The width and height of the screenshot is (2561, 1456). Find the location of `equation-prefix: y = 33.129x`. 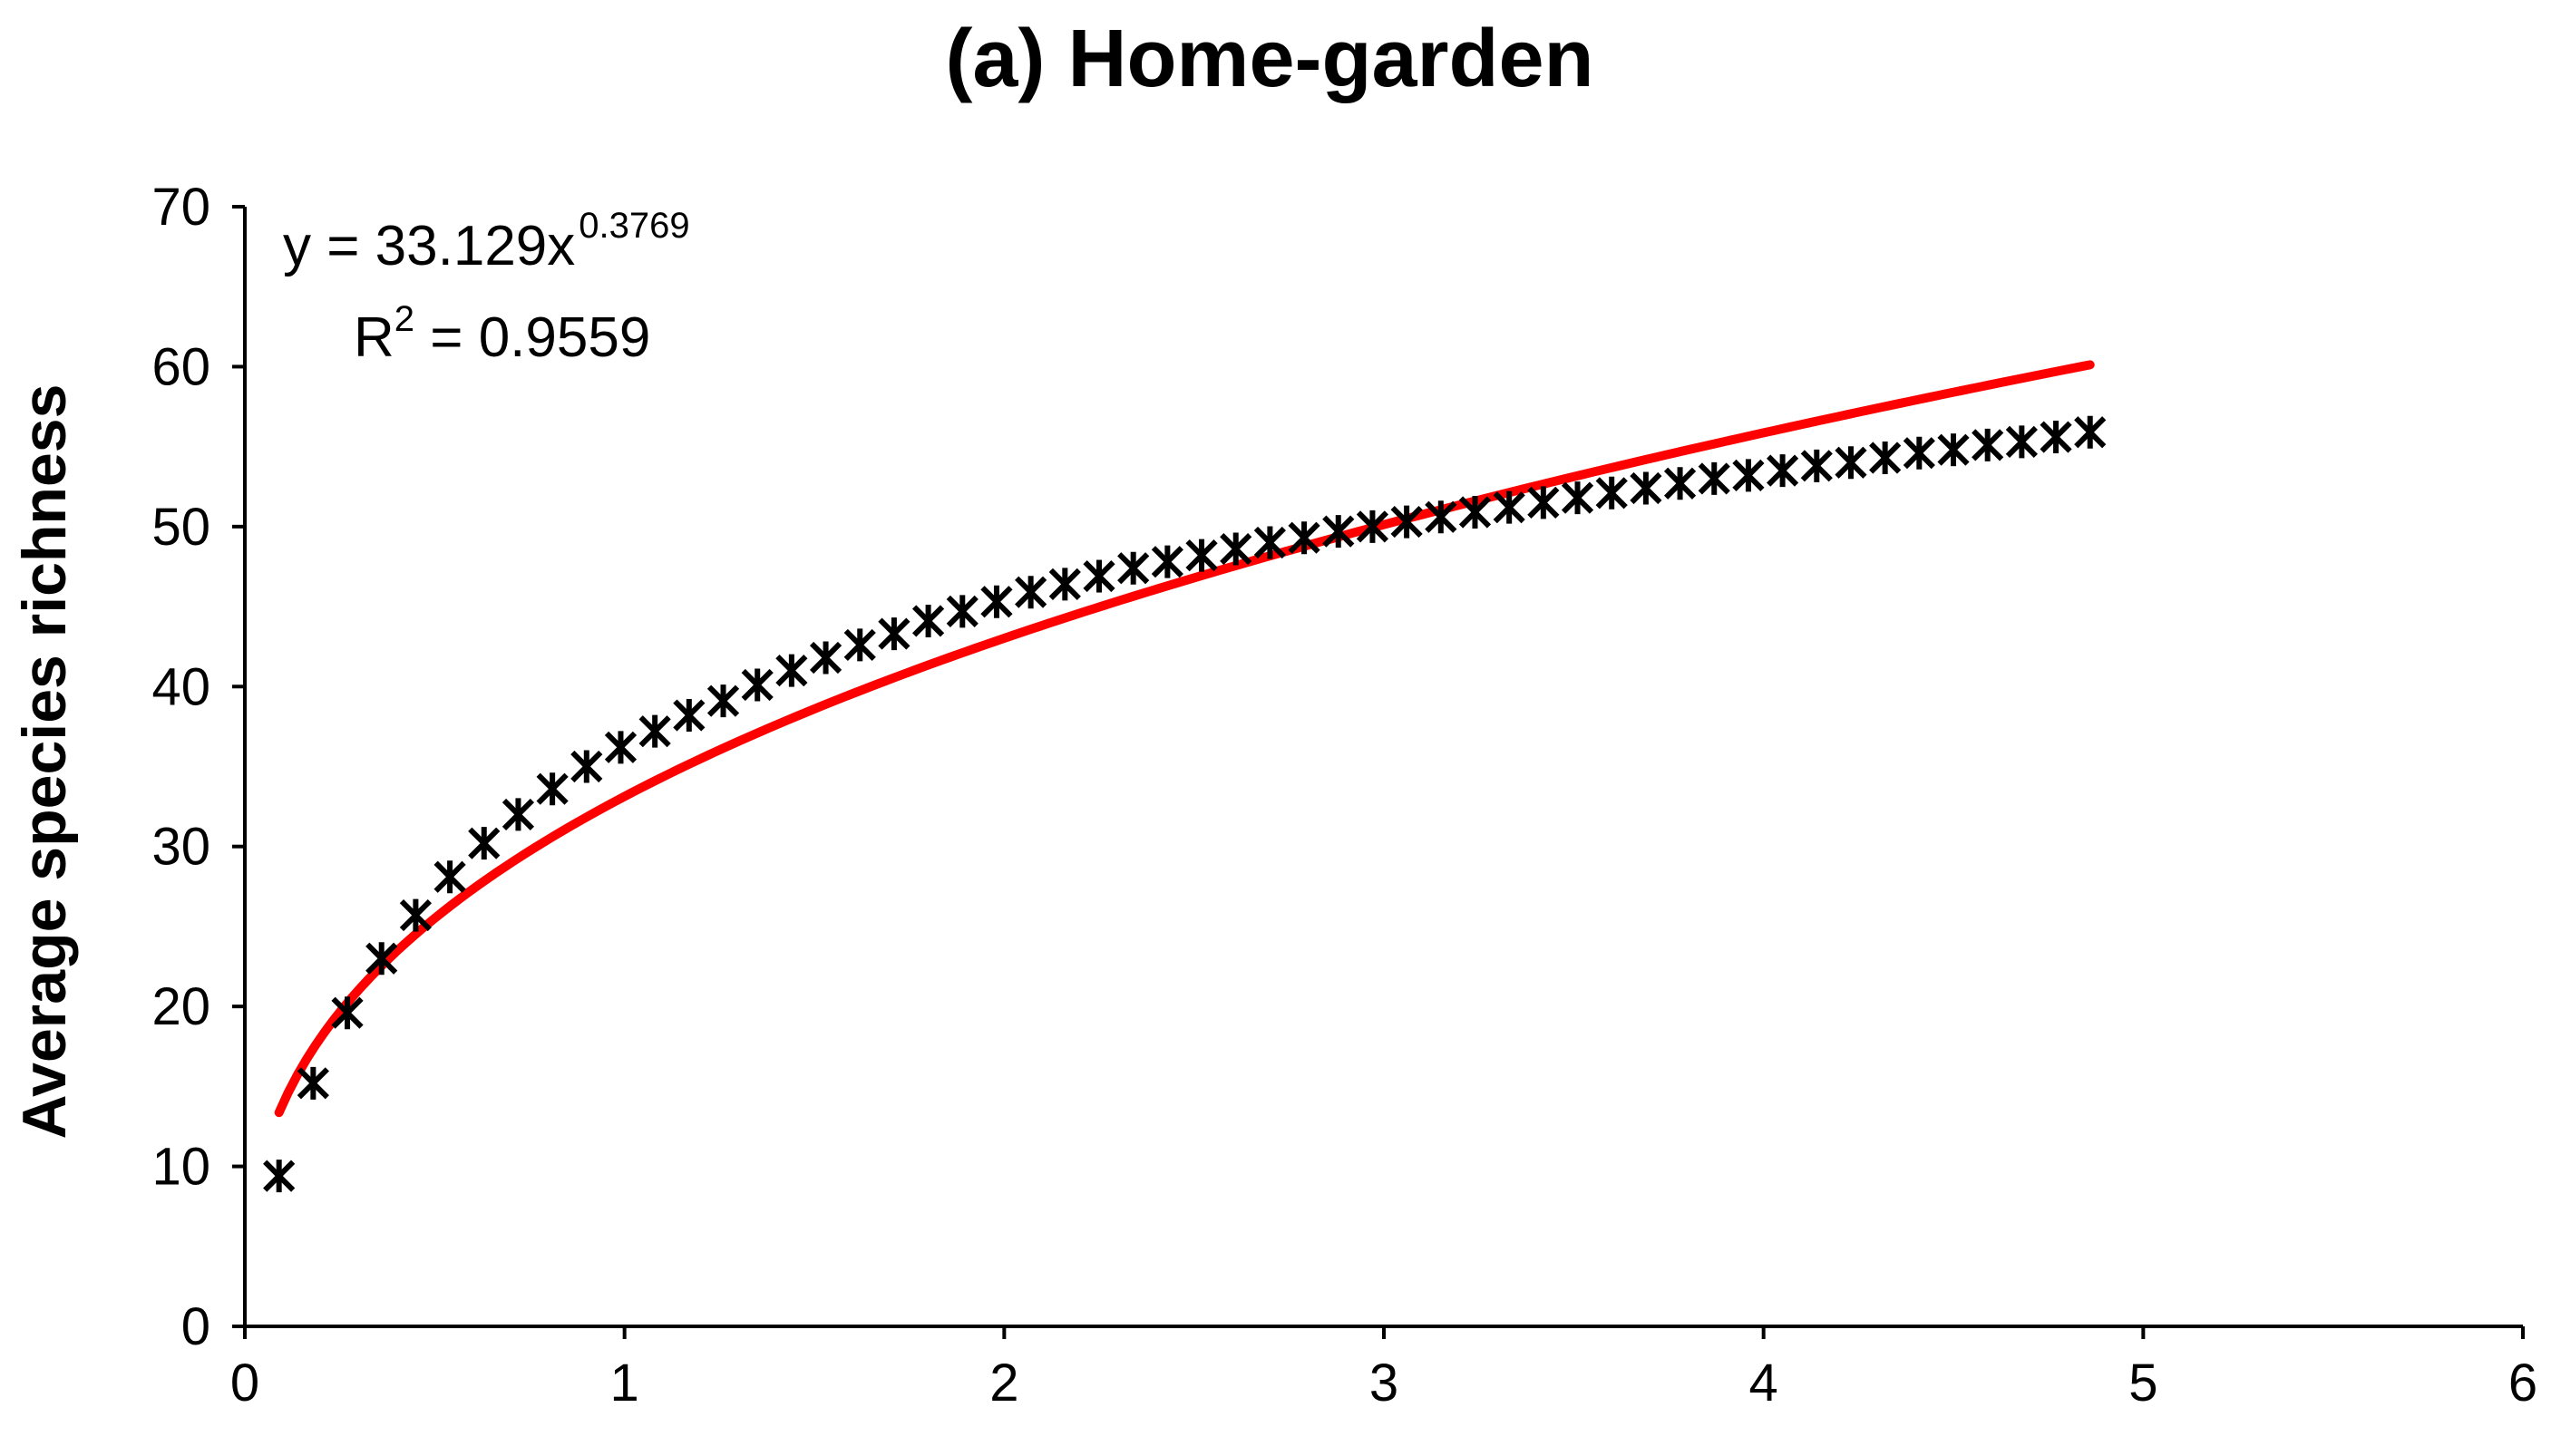

equation-prefix: y = 33.129x is located at coordinates (429, 246).